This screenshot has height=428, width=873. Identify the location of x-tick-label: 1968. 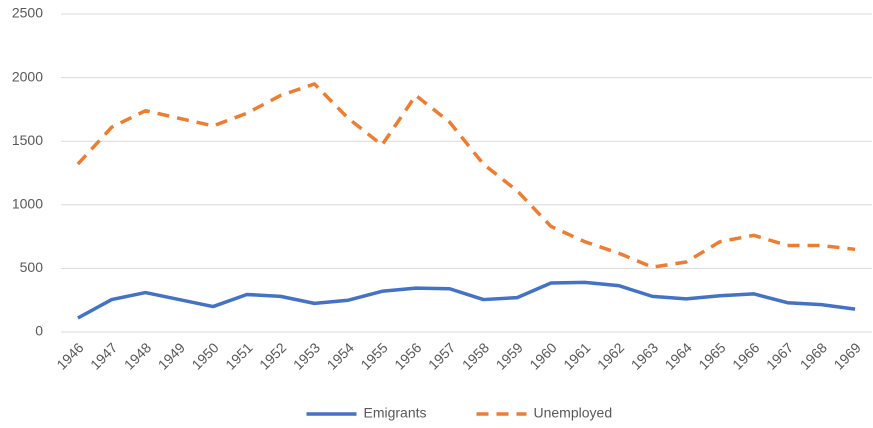
(813, 355).